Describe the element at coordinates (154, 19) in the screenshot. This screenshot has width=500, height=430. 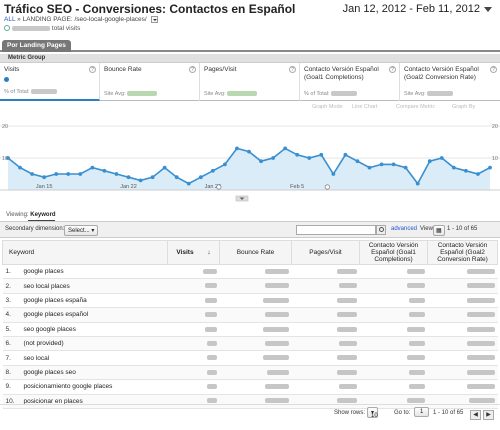
I see `breadcrumb-dropdown-icon` at that location.